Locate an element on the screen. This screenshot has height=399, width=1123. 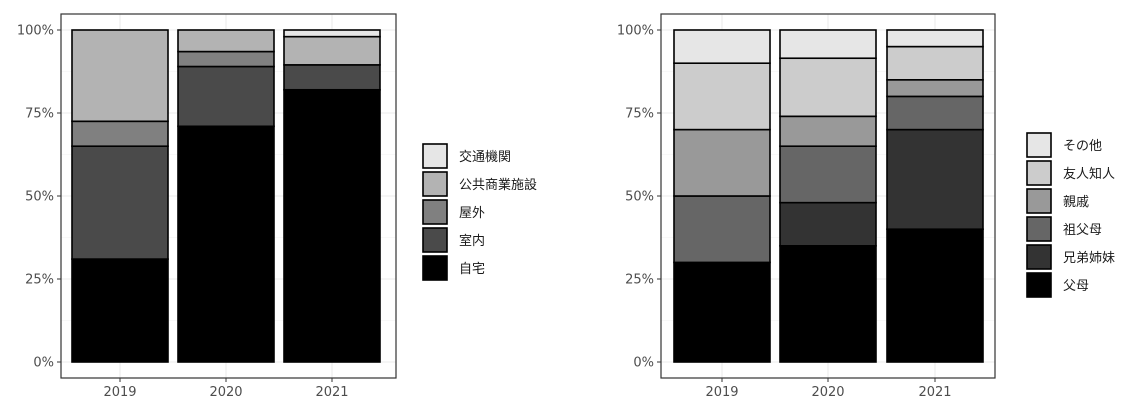
legend-label: 屋外 is located at coordinates (472, 213).